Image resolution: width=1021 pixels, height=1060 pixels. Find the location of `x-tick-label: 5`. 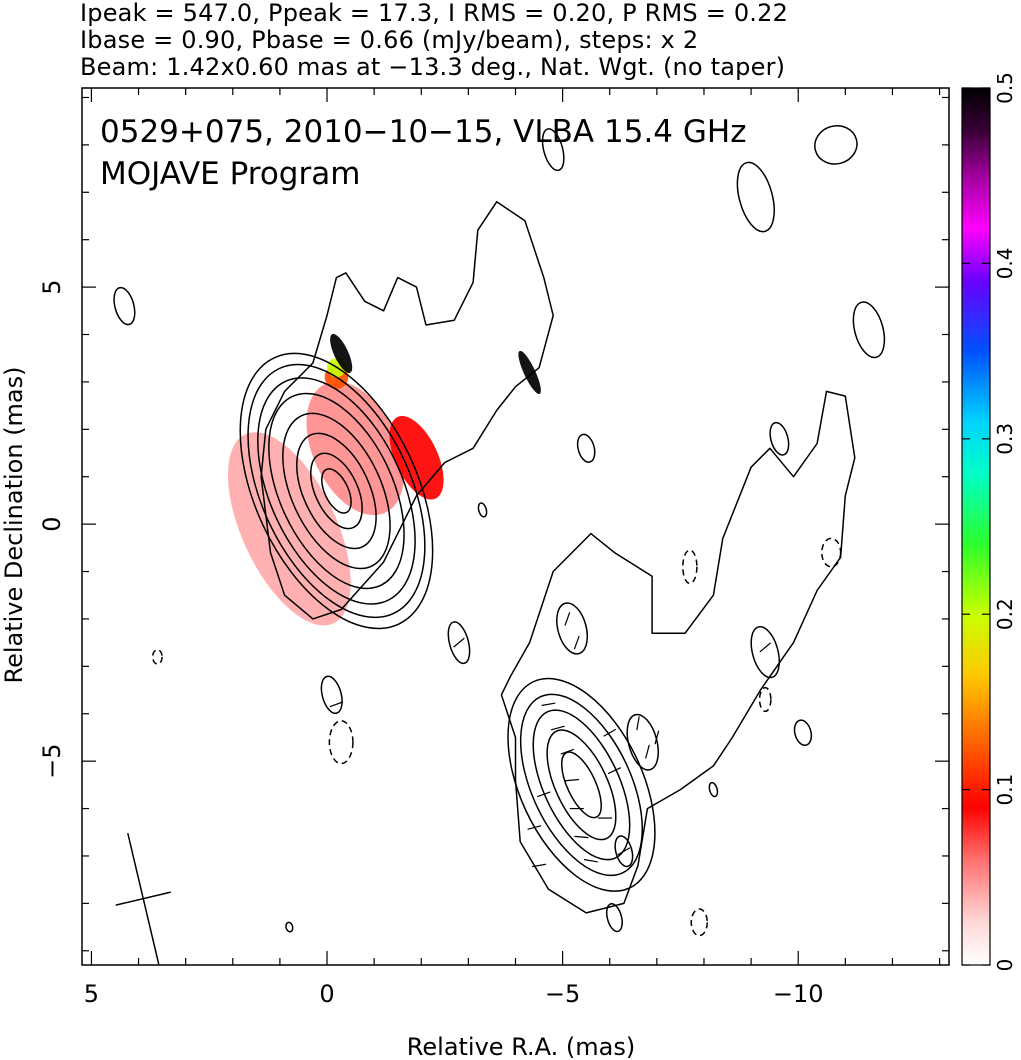

x-tick-label: 5 is located at coordinates (91, 994).